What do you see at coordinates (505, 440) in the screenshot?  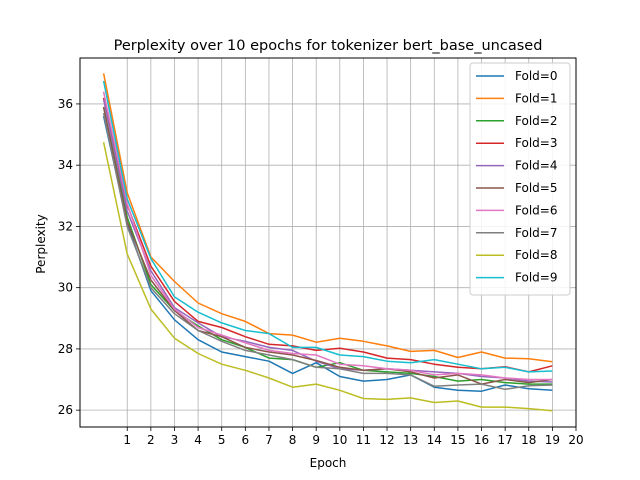 I see `x-tick-label: 17` at bounding box center [505, 440].